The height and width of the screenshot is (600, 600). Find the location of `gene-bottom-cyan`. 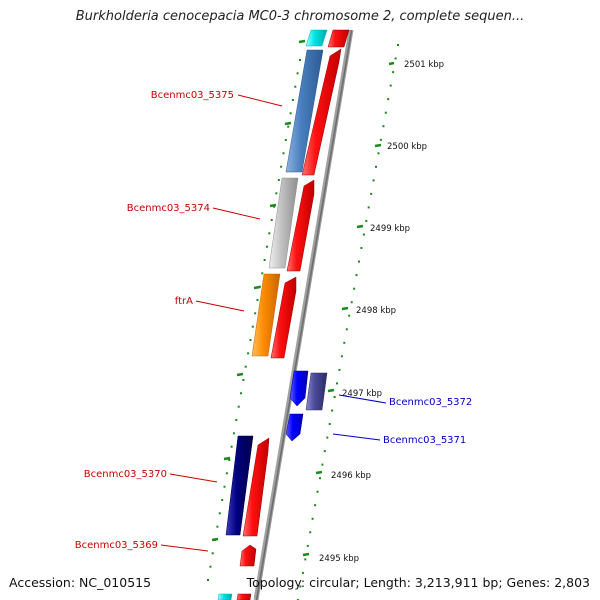

gene-bottom-cyan is located at coordinates (225, 596).